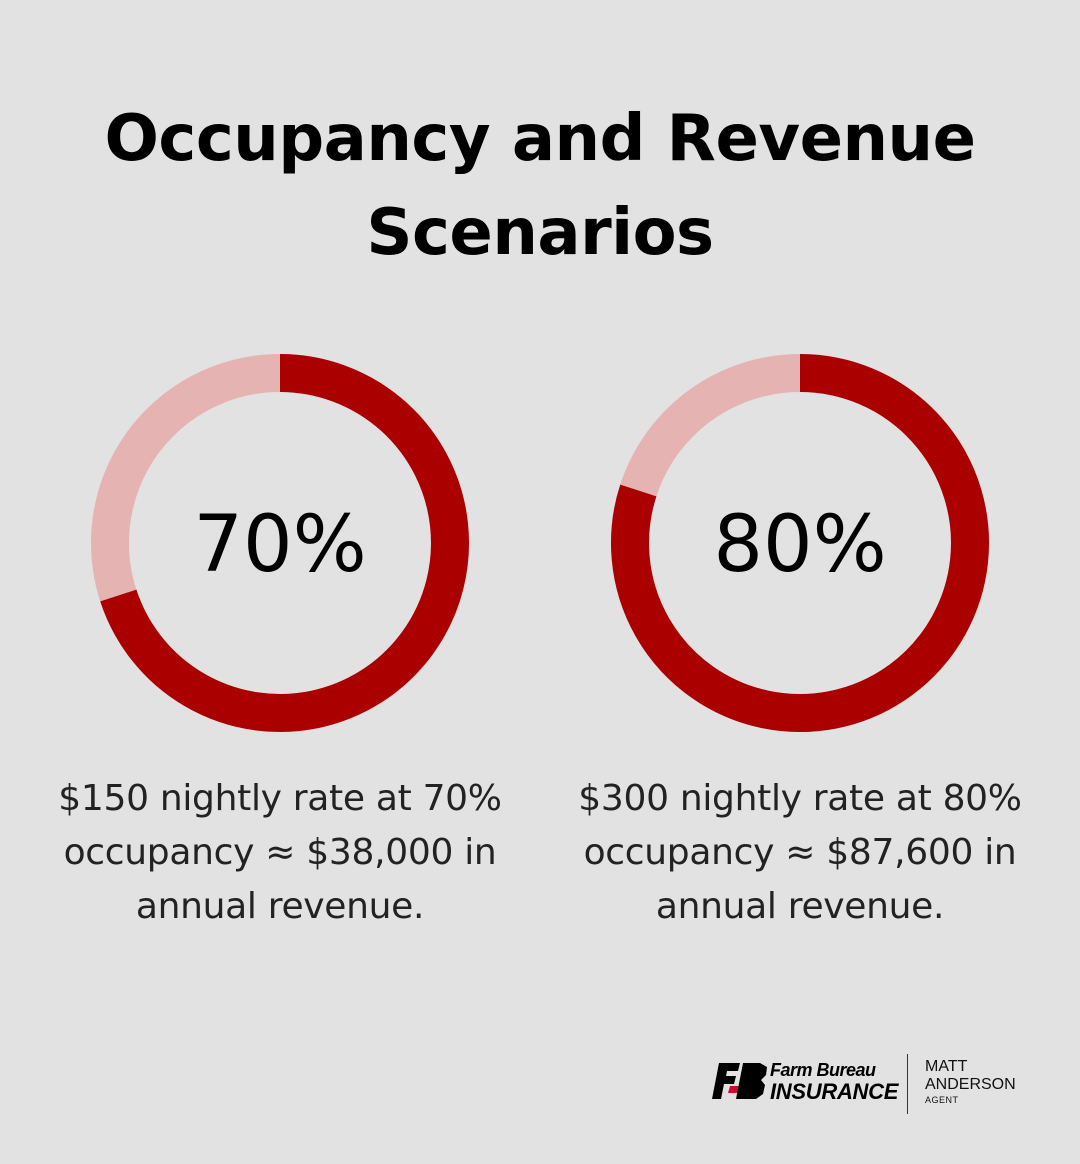 This screenshot has height=1164, width=1080. I want to click on footer-divider, so click(907, 1084).